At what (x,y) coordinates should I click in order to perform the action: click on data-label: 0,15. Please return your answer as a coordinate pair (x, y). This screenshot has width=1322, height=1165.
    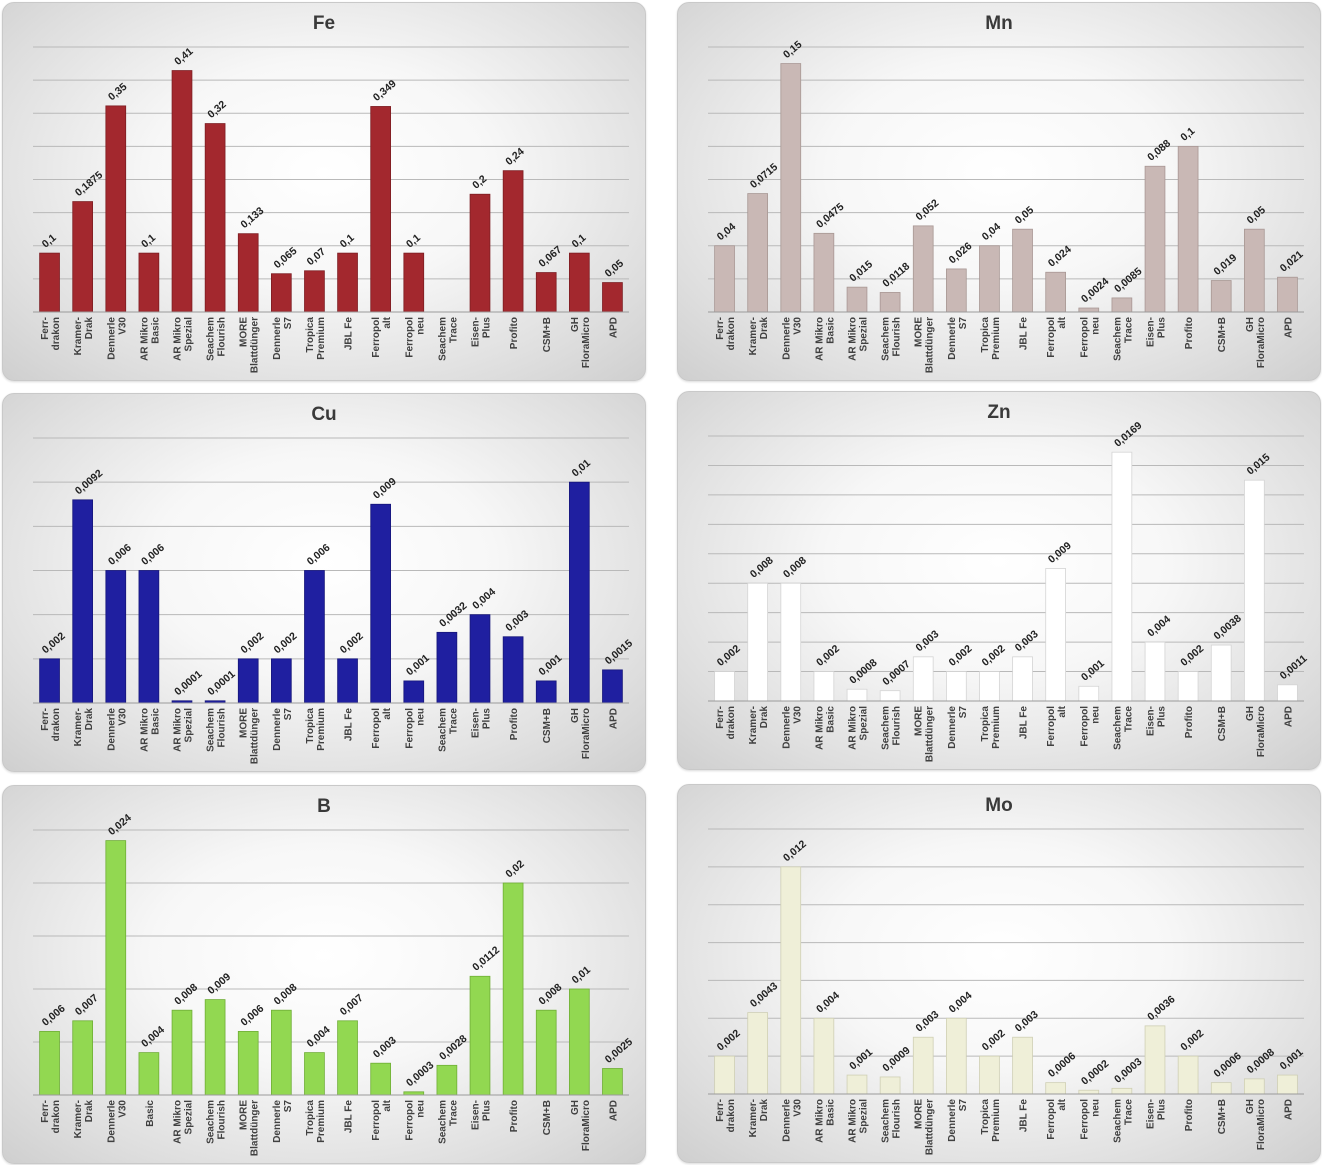
    Looking at the image, I should click on (792, 49).